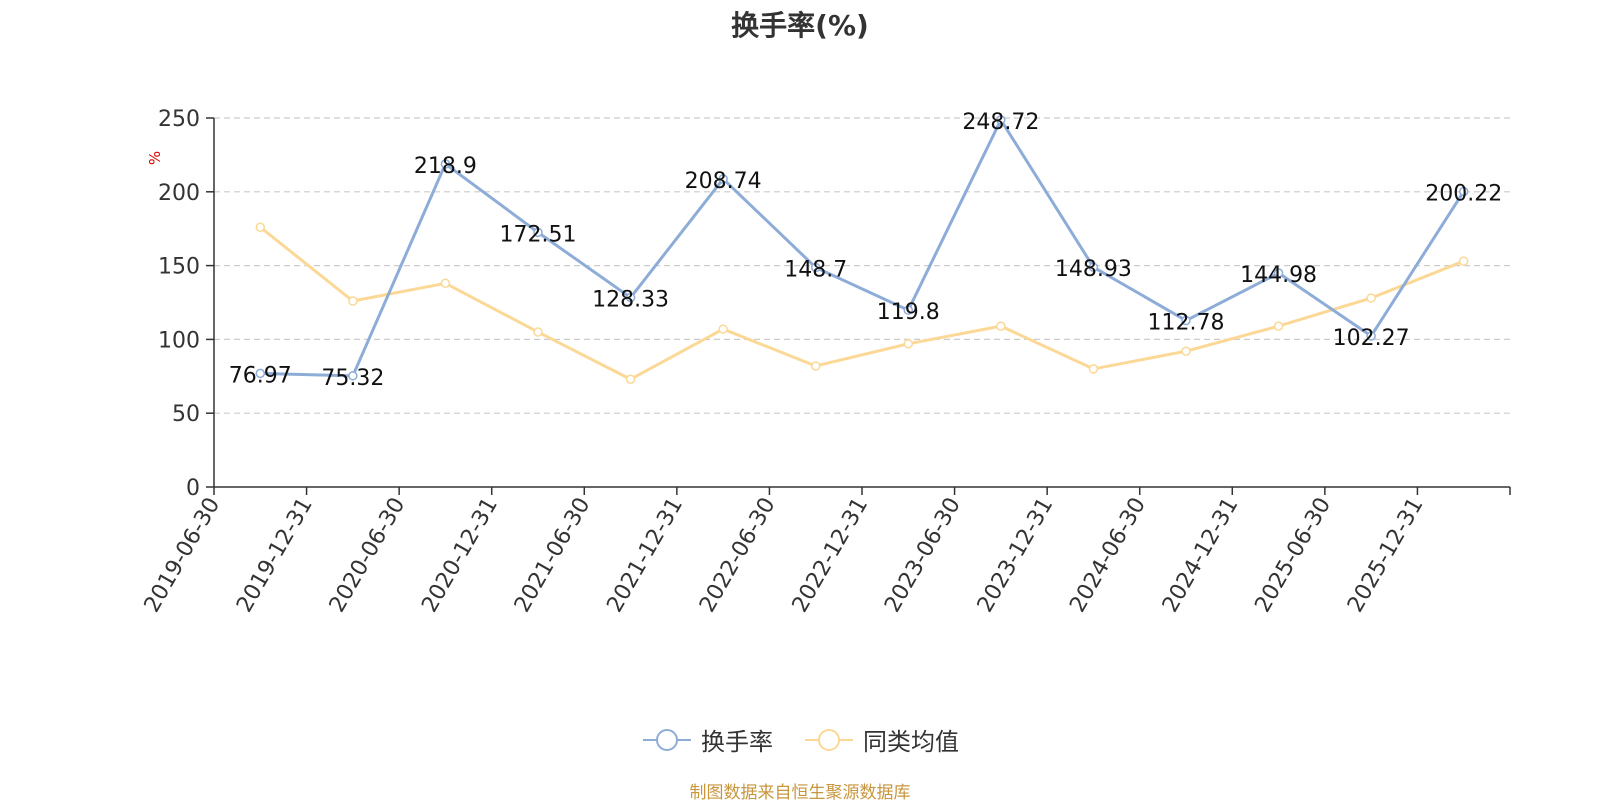 The image size is (1600, 803). I want to click on data-label-turnover: 200.22, so click(1463, 193).